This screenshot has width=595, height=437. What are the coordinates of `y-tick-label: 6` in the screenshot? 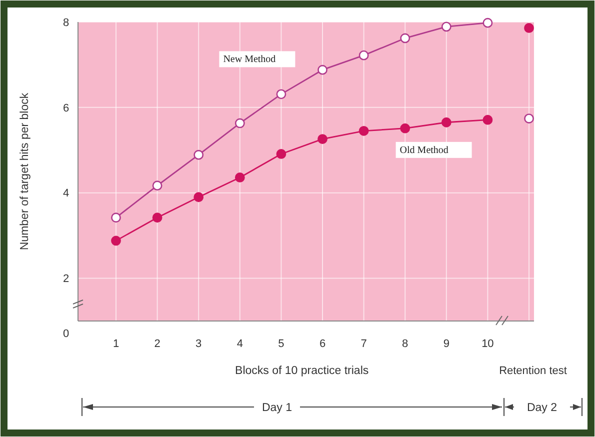 It's located at (66, 108).